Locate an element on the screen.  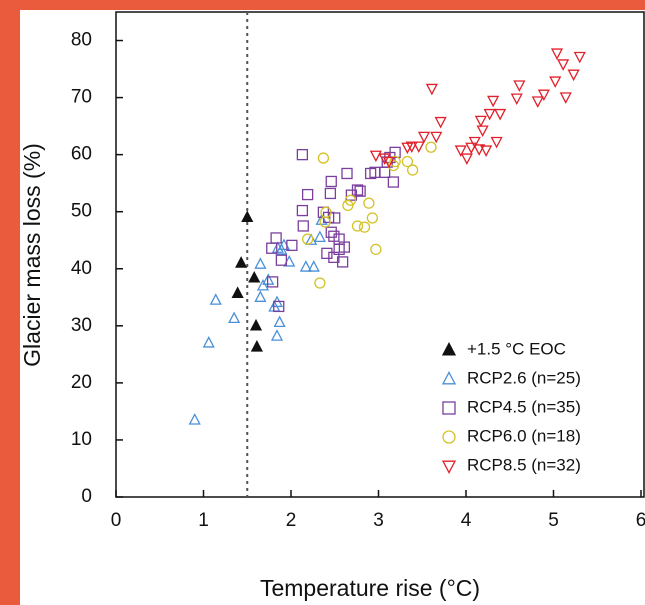
y-tick-label: 10 is located at coordinates (81, 439).